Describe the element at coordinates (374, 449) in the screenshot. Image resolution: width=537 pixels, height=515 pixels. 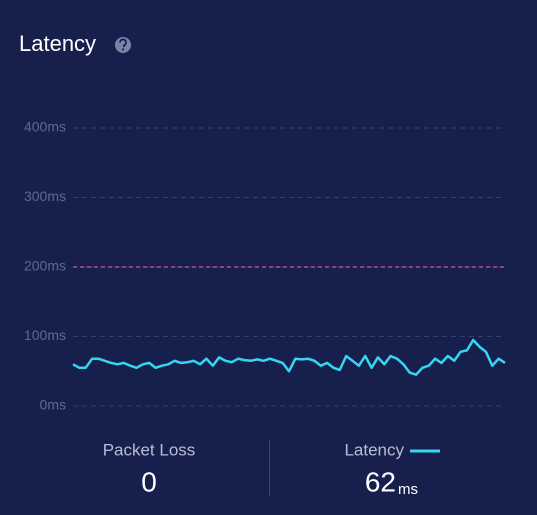
I see `legend-label: Latency` at that location.